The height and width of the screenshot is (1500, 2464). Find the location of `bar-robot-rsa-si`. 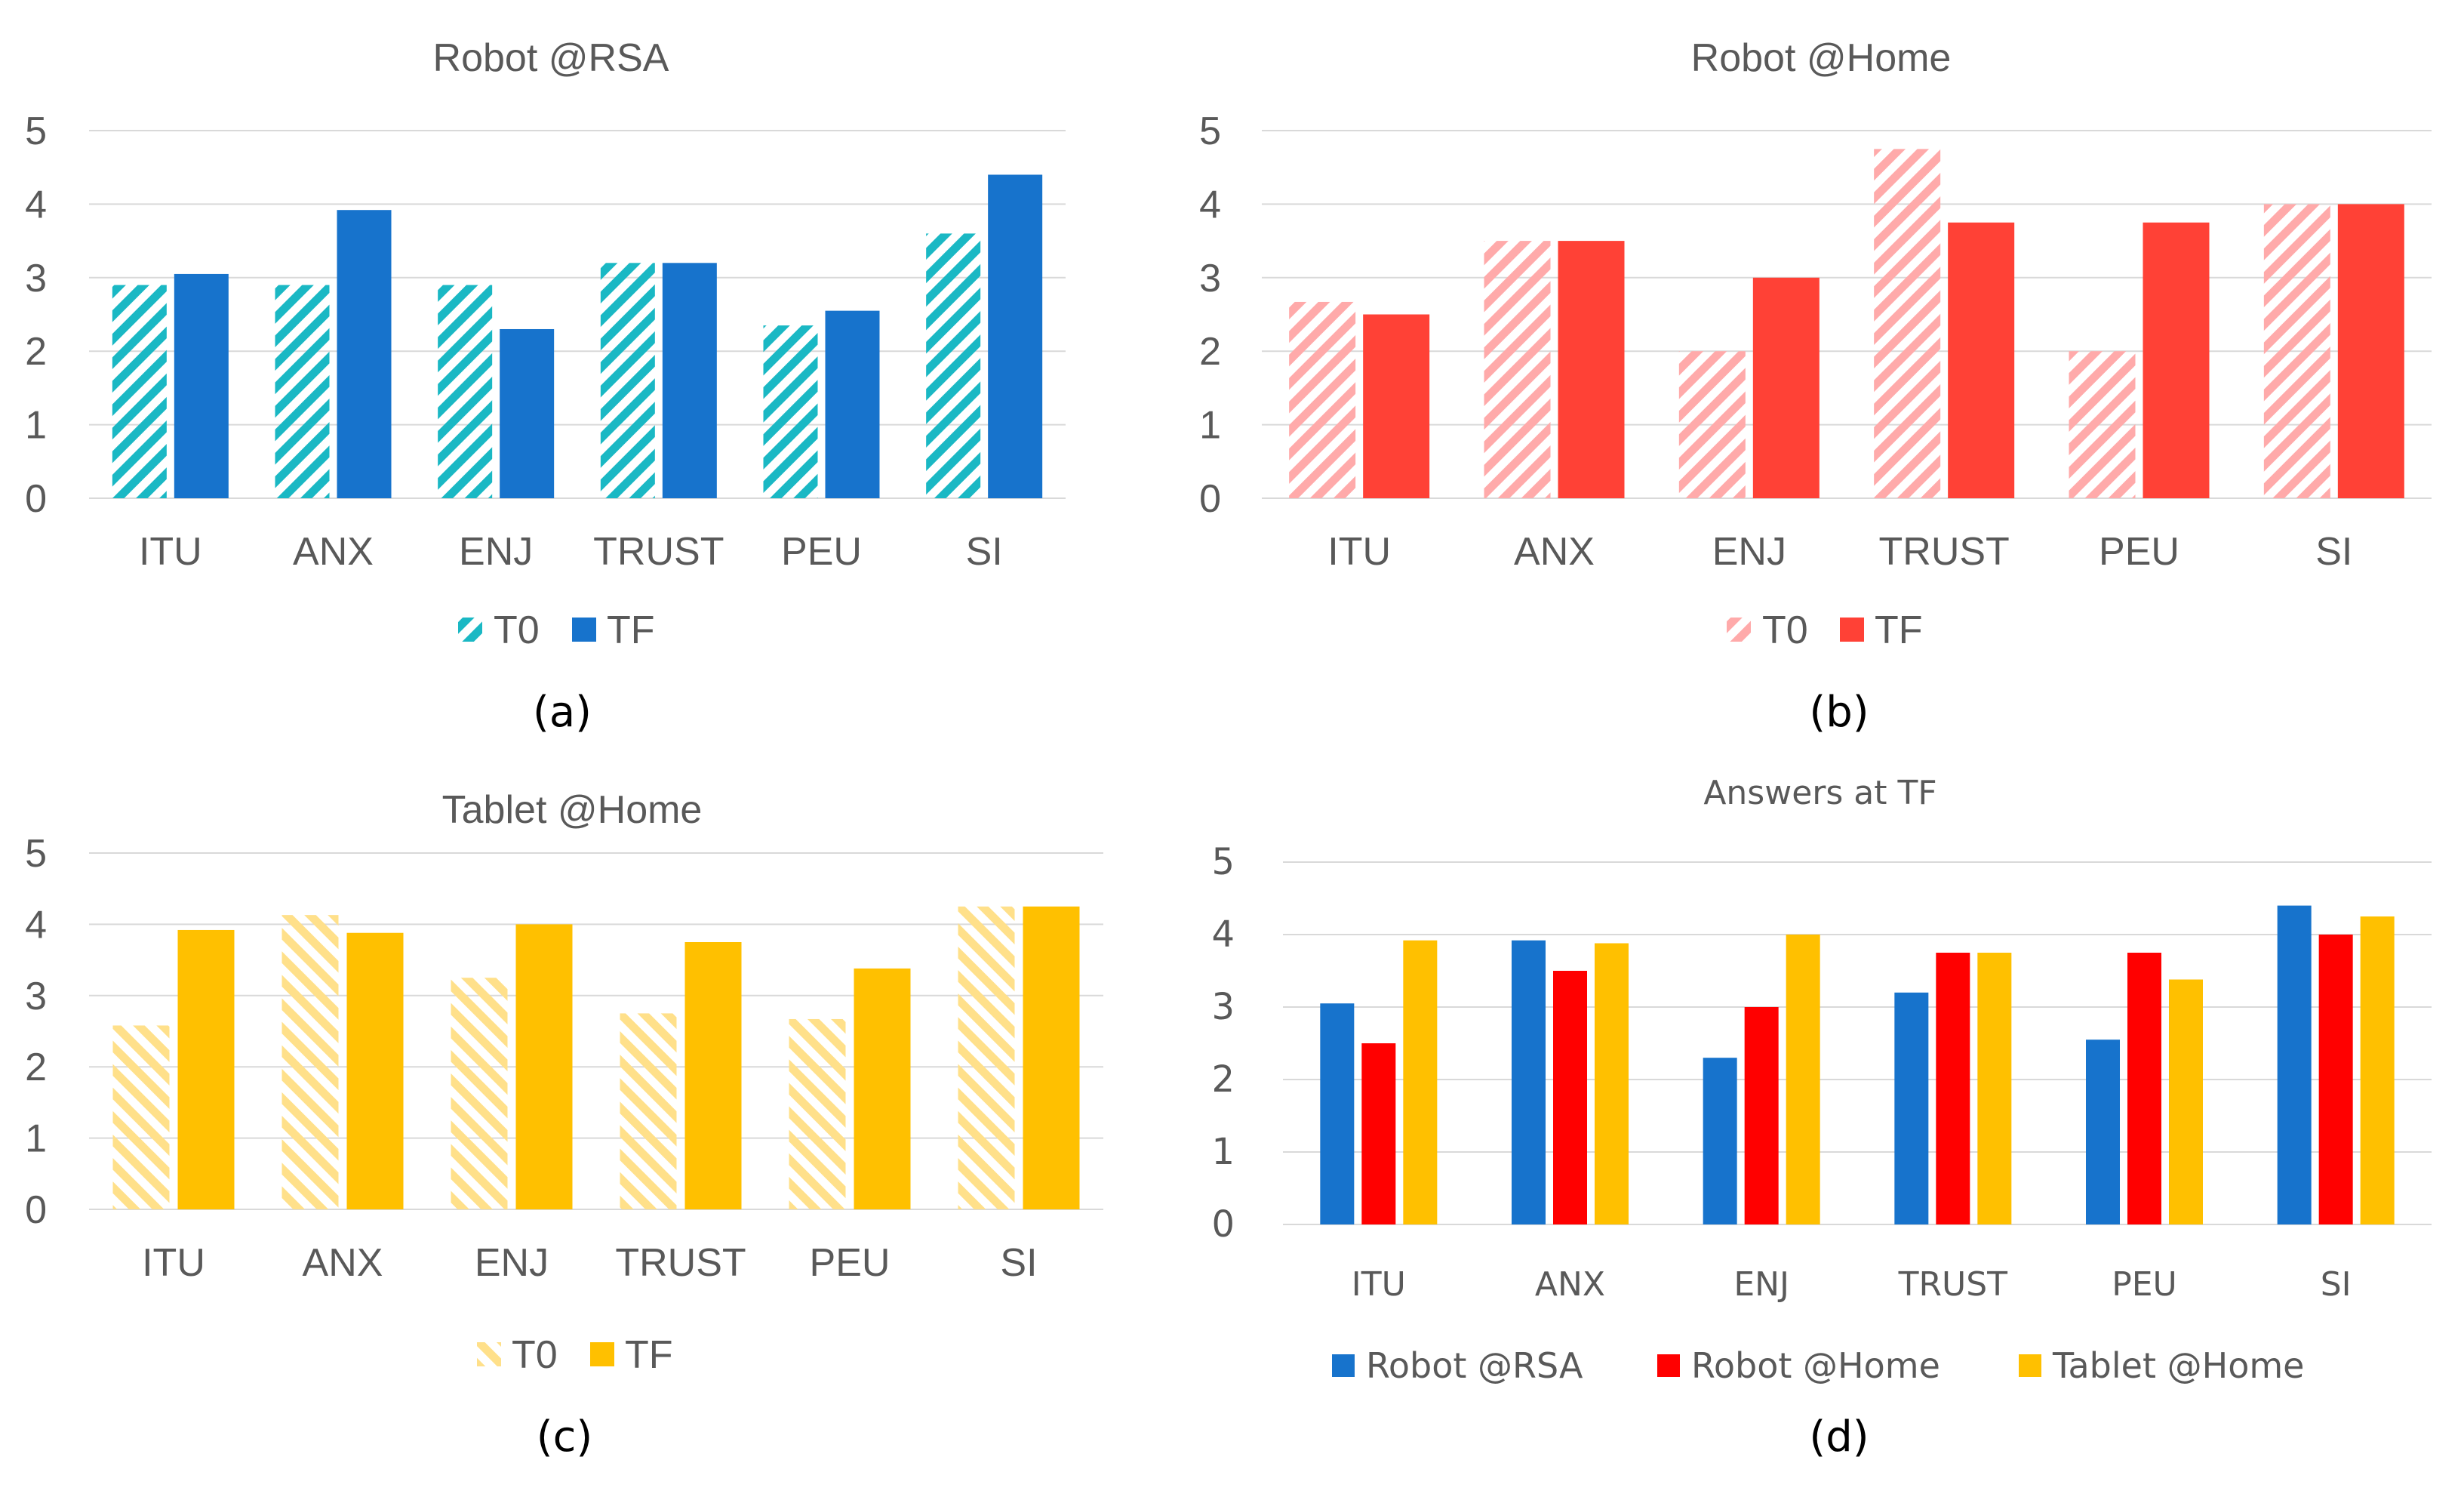

bar-robot-rsa-si is located at coordinates (2294, 1064).